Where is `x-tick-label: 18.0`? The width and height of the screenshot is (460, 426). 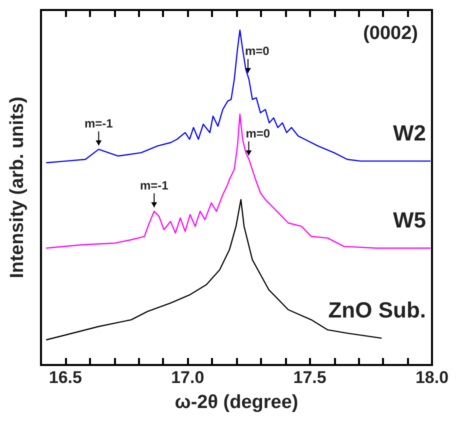 x-tick-label: 18.0 is located at coordinates (432, 377).